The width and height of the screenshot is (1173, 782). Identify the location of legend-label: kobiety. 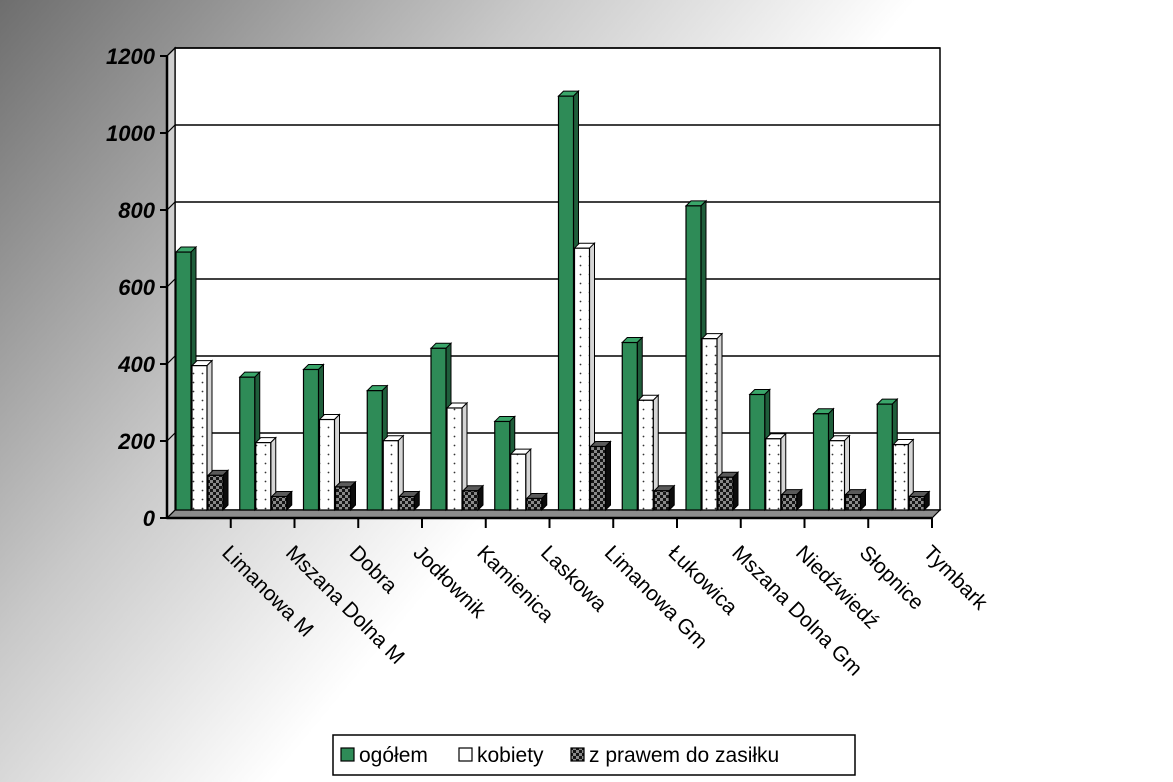
(510, 755).